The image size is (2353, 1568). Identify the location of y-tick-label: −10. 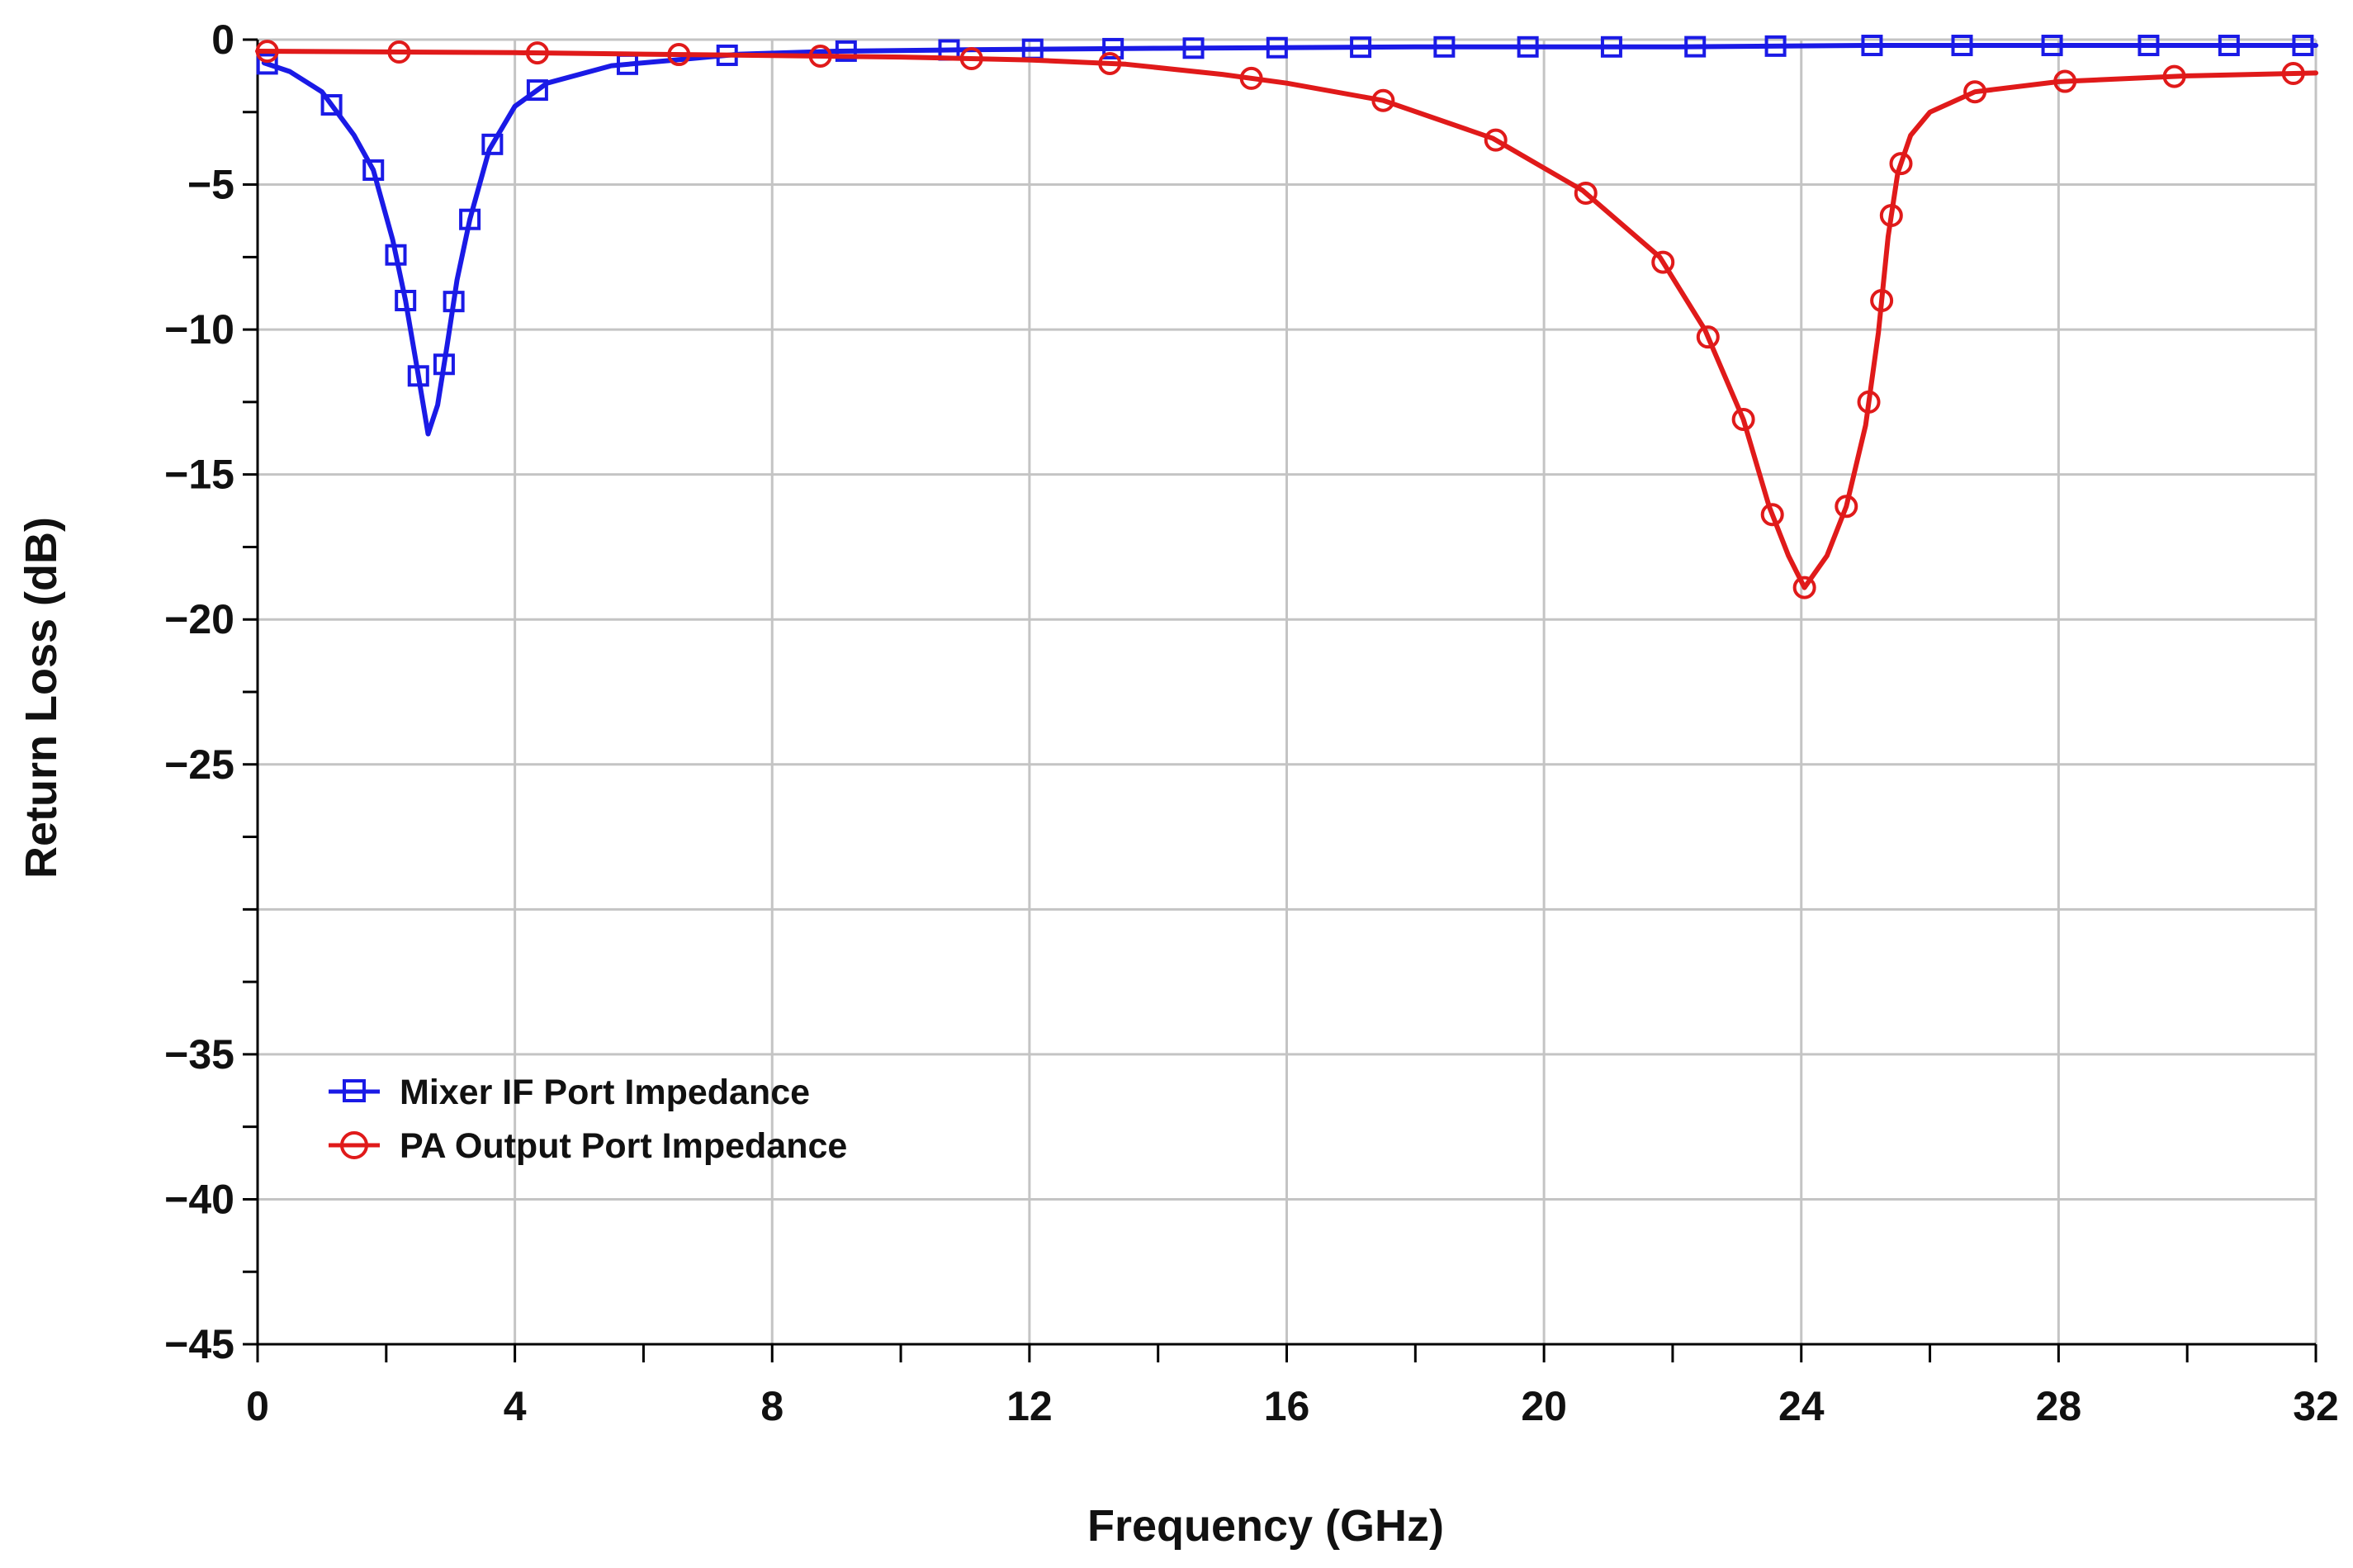
(199, 329).